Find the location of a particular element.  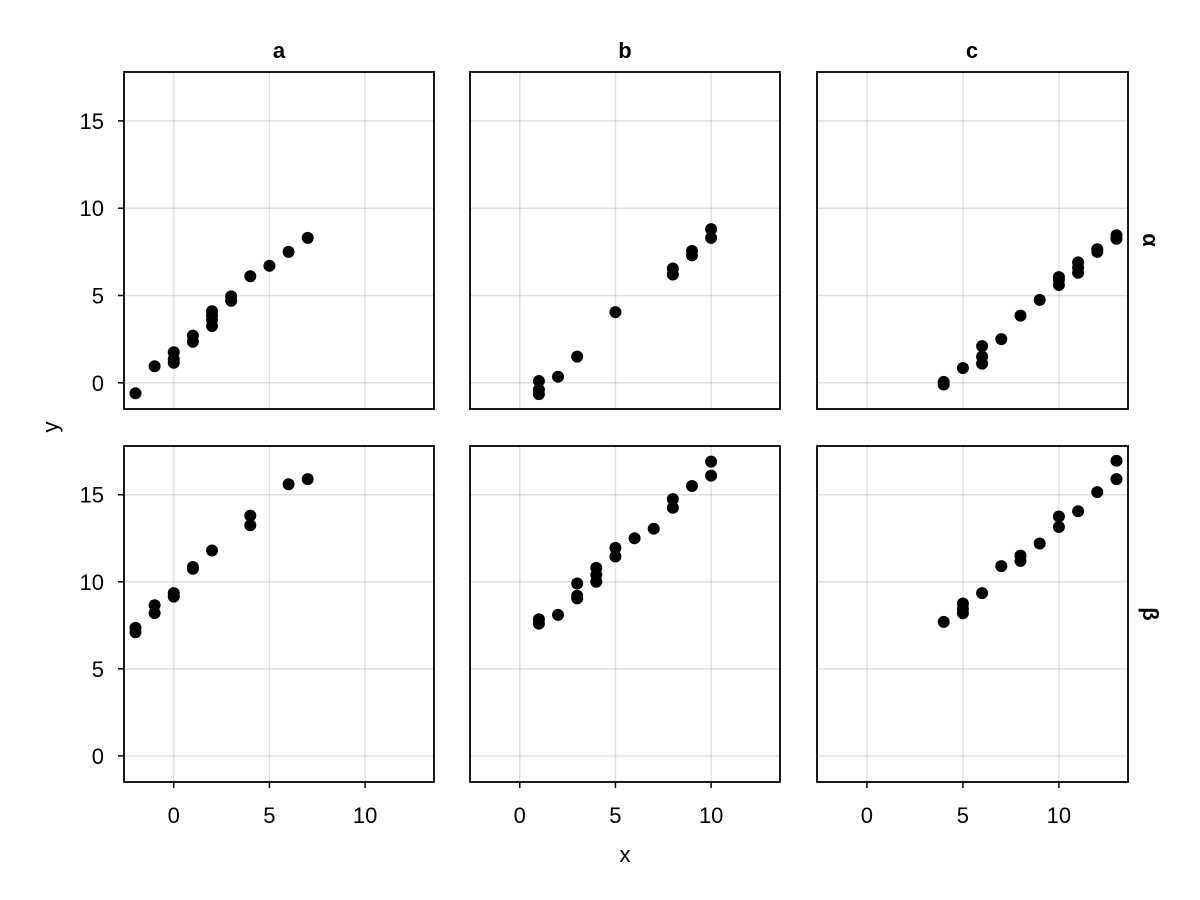

panel-frame-r0c0 is located at coordinates (279, 240).